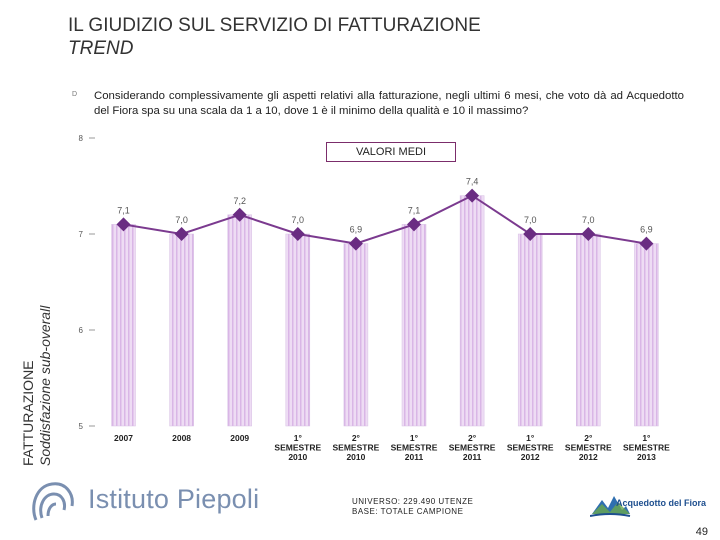 The height and width of the screenshot is (540, 720). I want to click on x-label-5-1: SEMESTRE, so click(414, 448).